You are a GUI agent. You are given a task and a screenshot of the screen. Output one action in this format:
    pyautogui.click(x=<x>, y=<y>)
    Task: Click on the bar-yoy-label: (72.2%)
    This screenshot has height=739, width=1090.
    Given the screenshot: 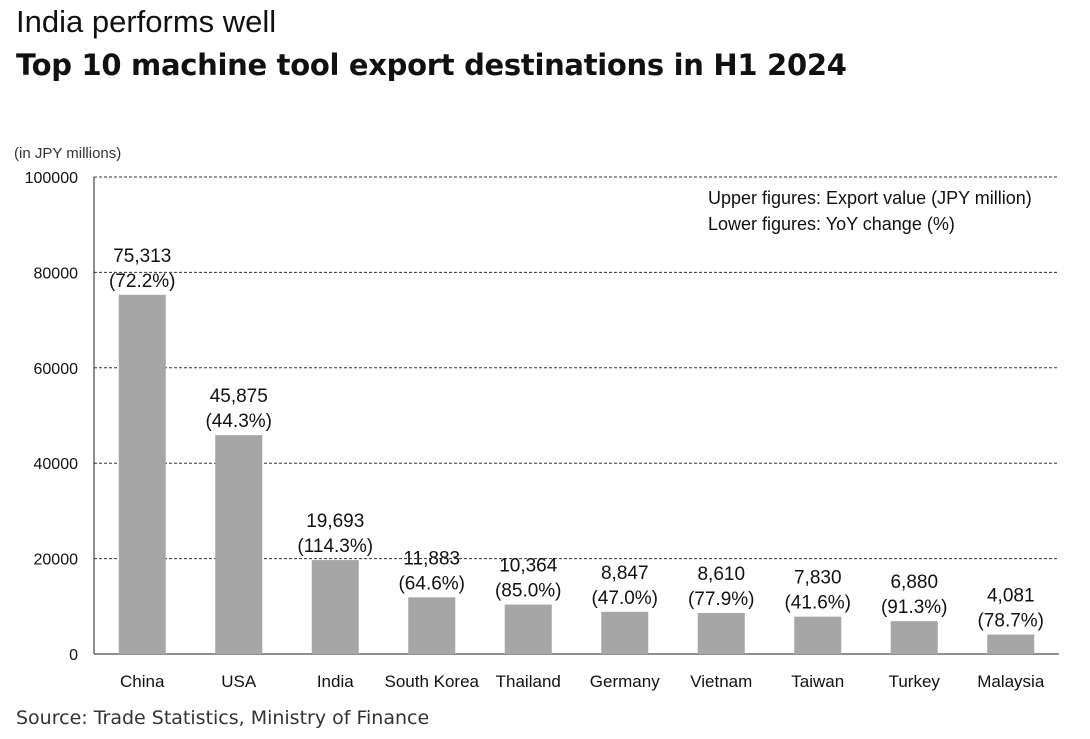 What is the action you would take?
    pyautogui.click(x=142, y=281)
    